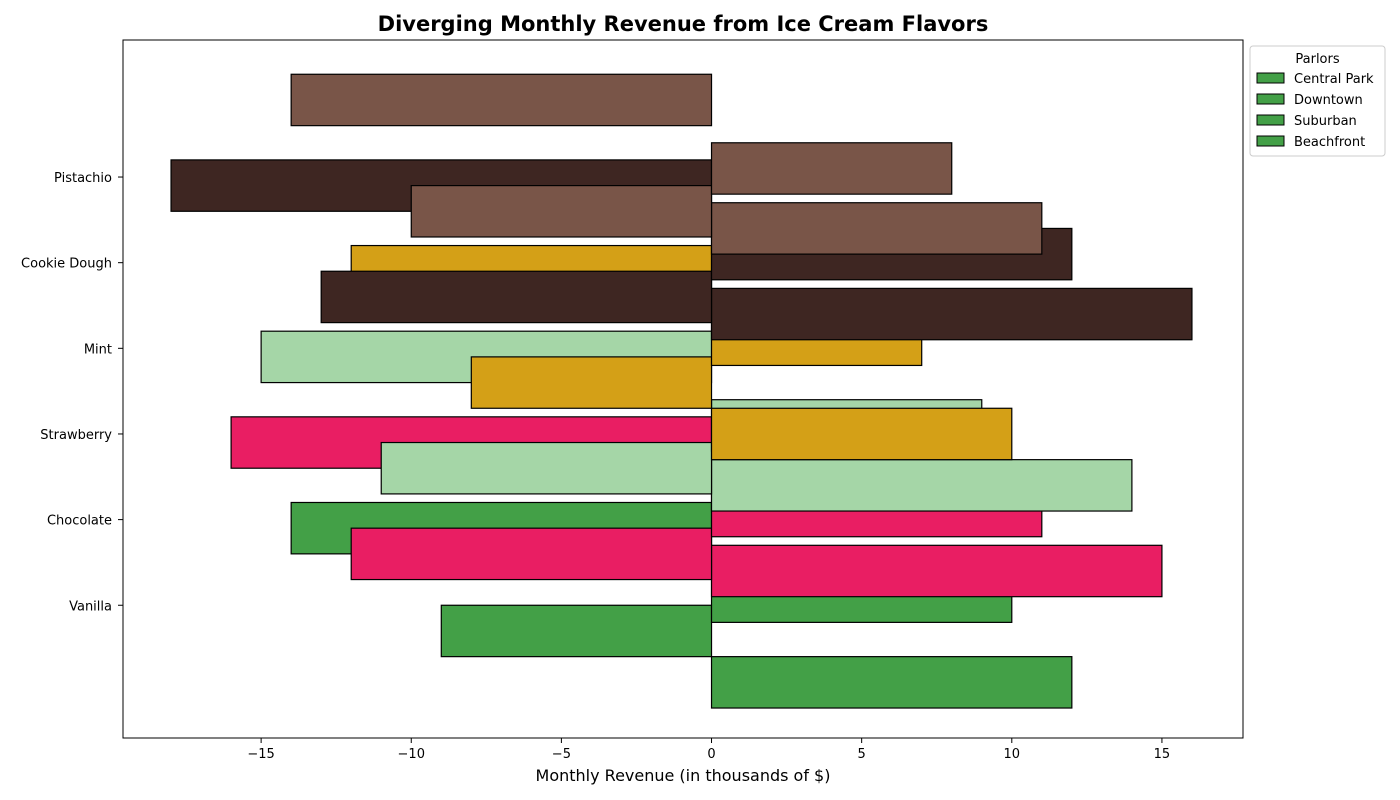 The image size is (1400, 800). What do you see at coordinates (683, 775) in the screenshot?
I see `x-axis-title: Monthly Revenue (in thousands of $)` at bounding box center [683, 775].